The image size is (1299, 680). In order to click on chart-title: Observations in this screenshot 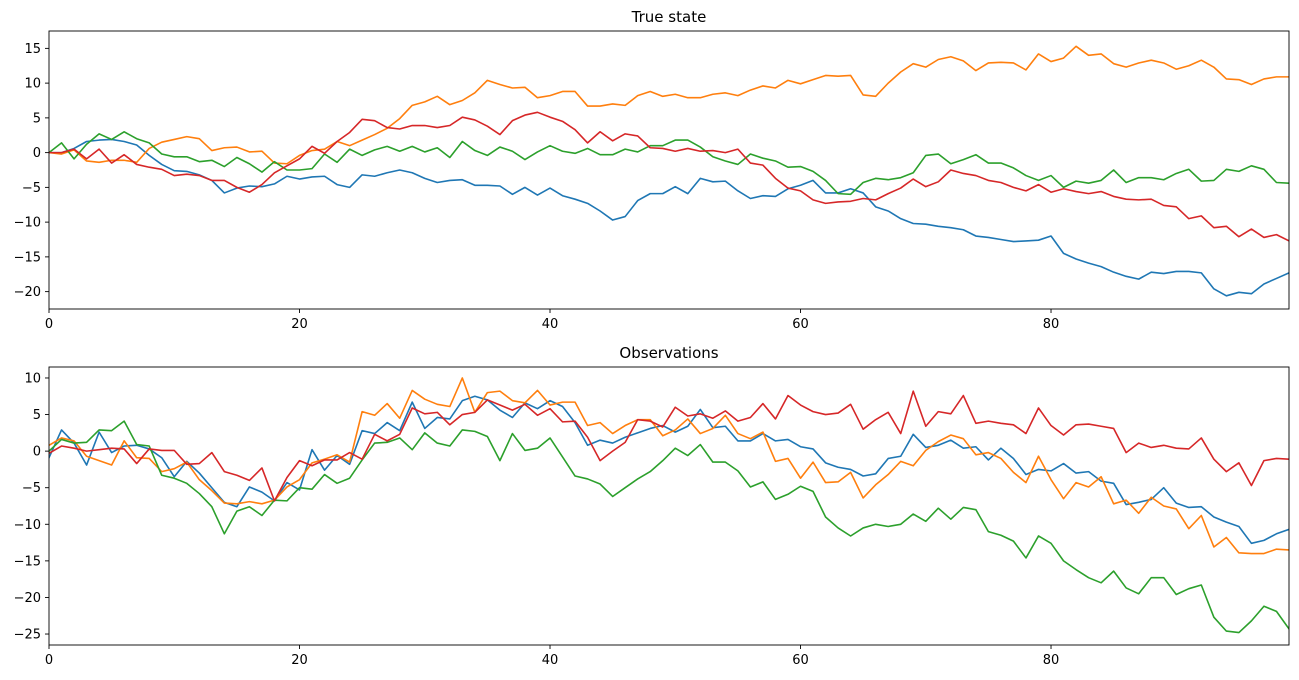, I will do `click(668, 353)`.